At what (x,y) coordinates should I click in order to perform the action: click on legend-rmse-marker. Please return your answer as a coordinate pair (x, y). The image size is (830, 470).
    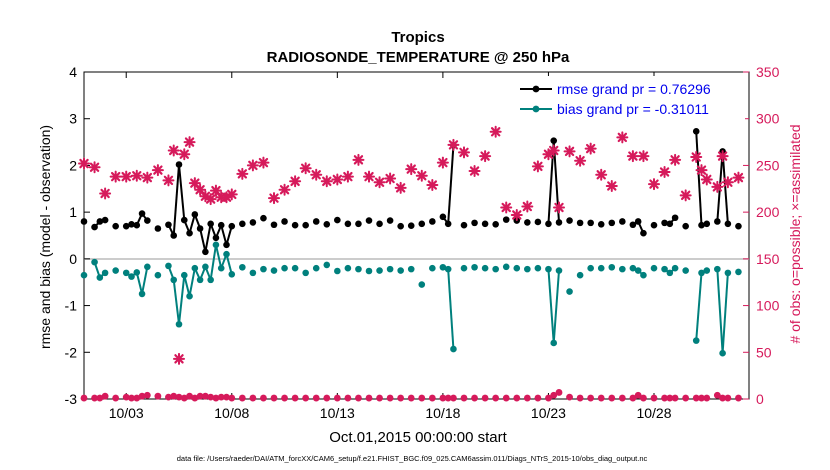
    Looking at the image, I should click on (536, 89).